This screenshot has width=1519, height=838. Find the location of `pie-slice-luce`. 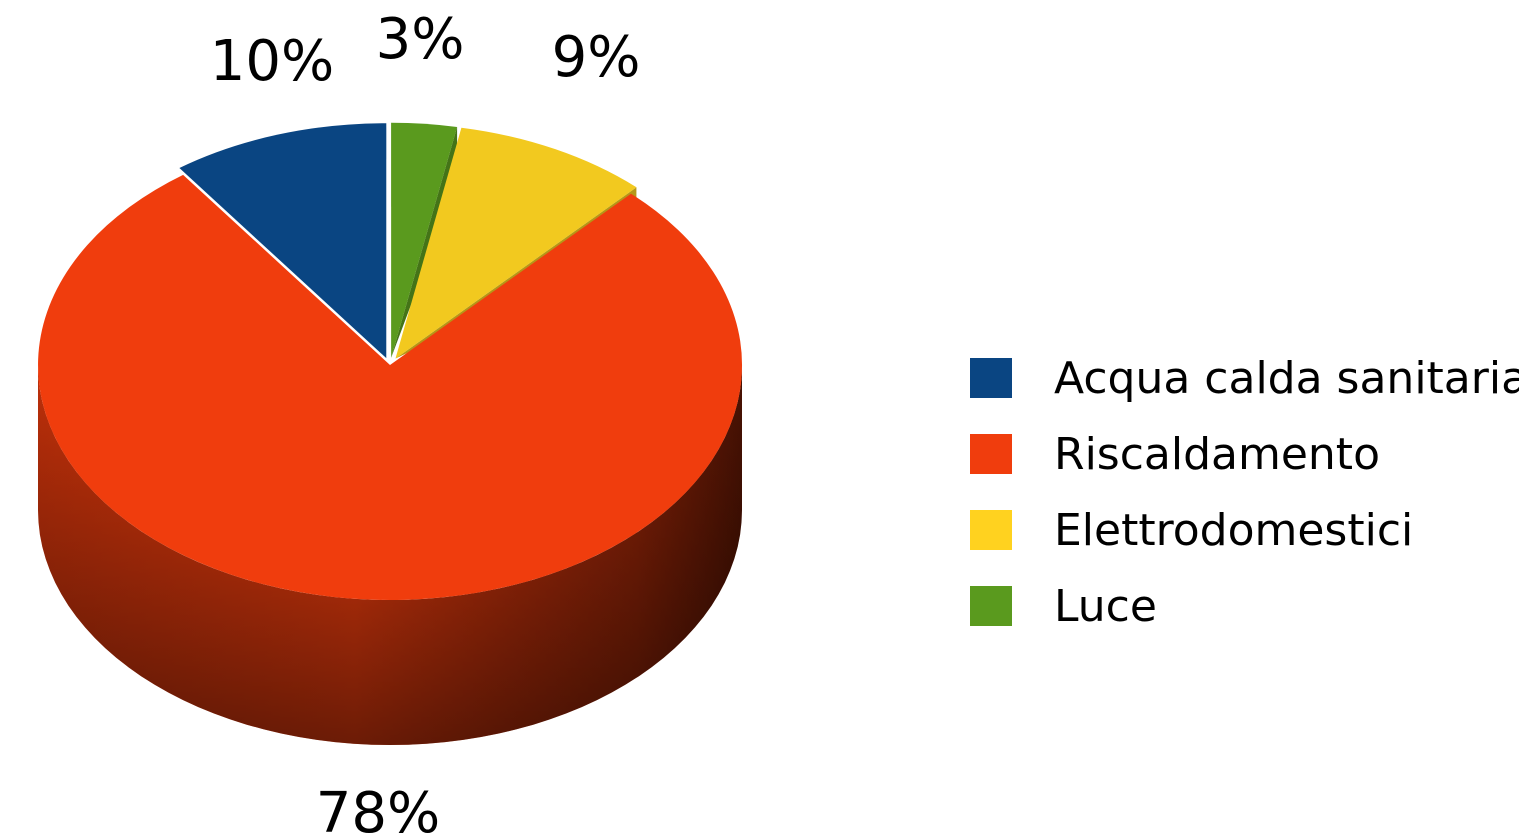

pie-slice-luce is located at coordinates (424, 240).